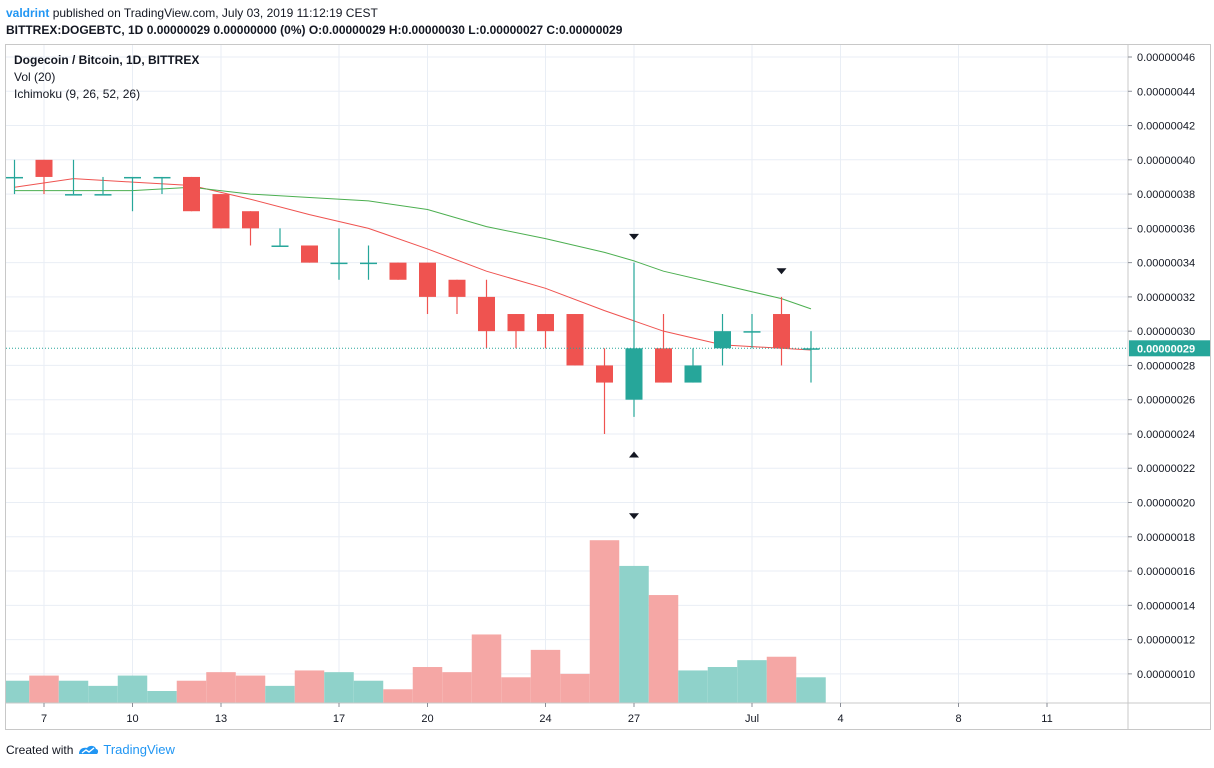 The image size is (1214, 768). Describe the element at coordinates (752, 719) in the screenshot. I see `time-axis-label: Jul` at that location.